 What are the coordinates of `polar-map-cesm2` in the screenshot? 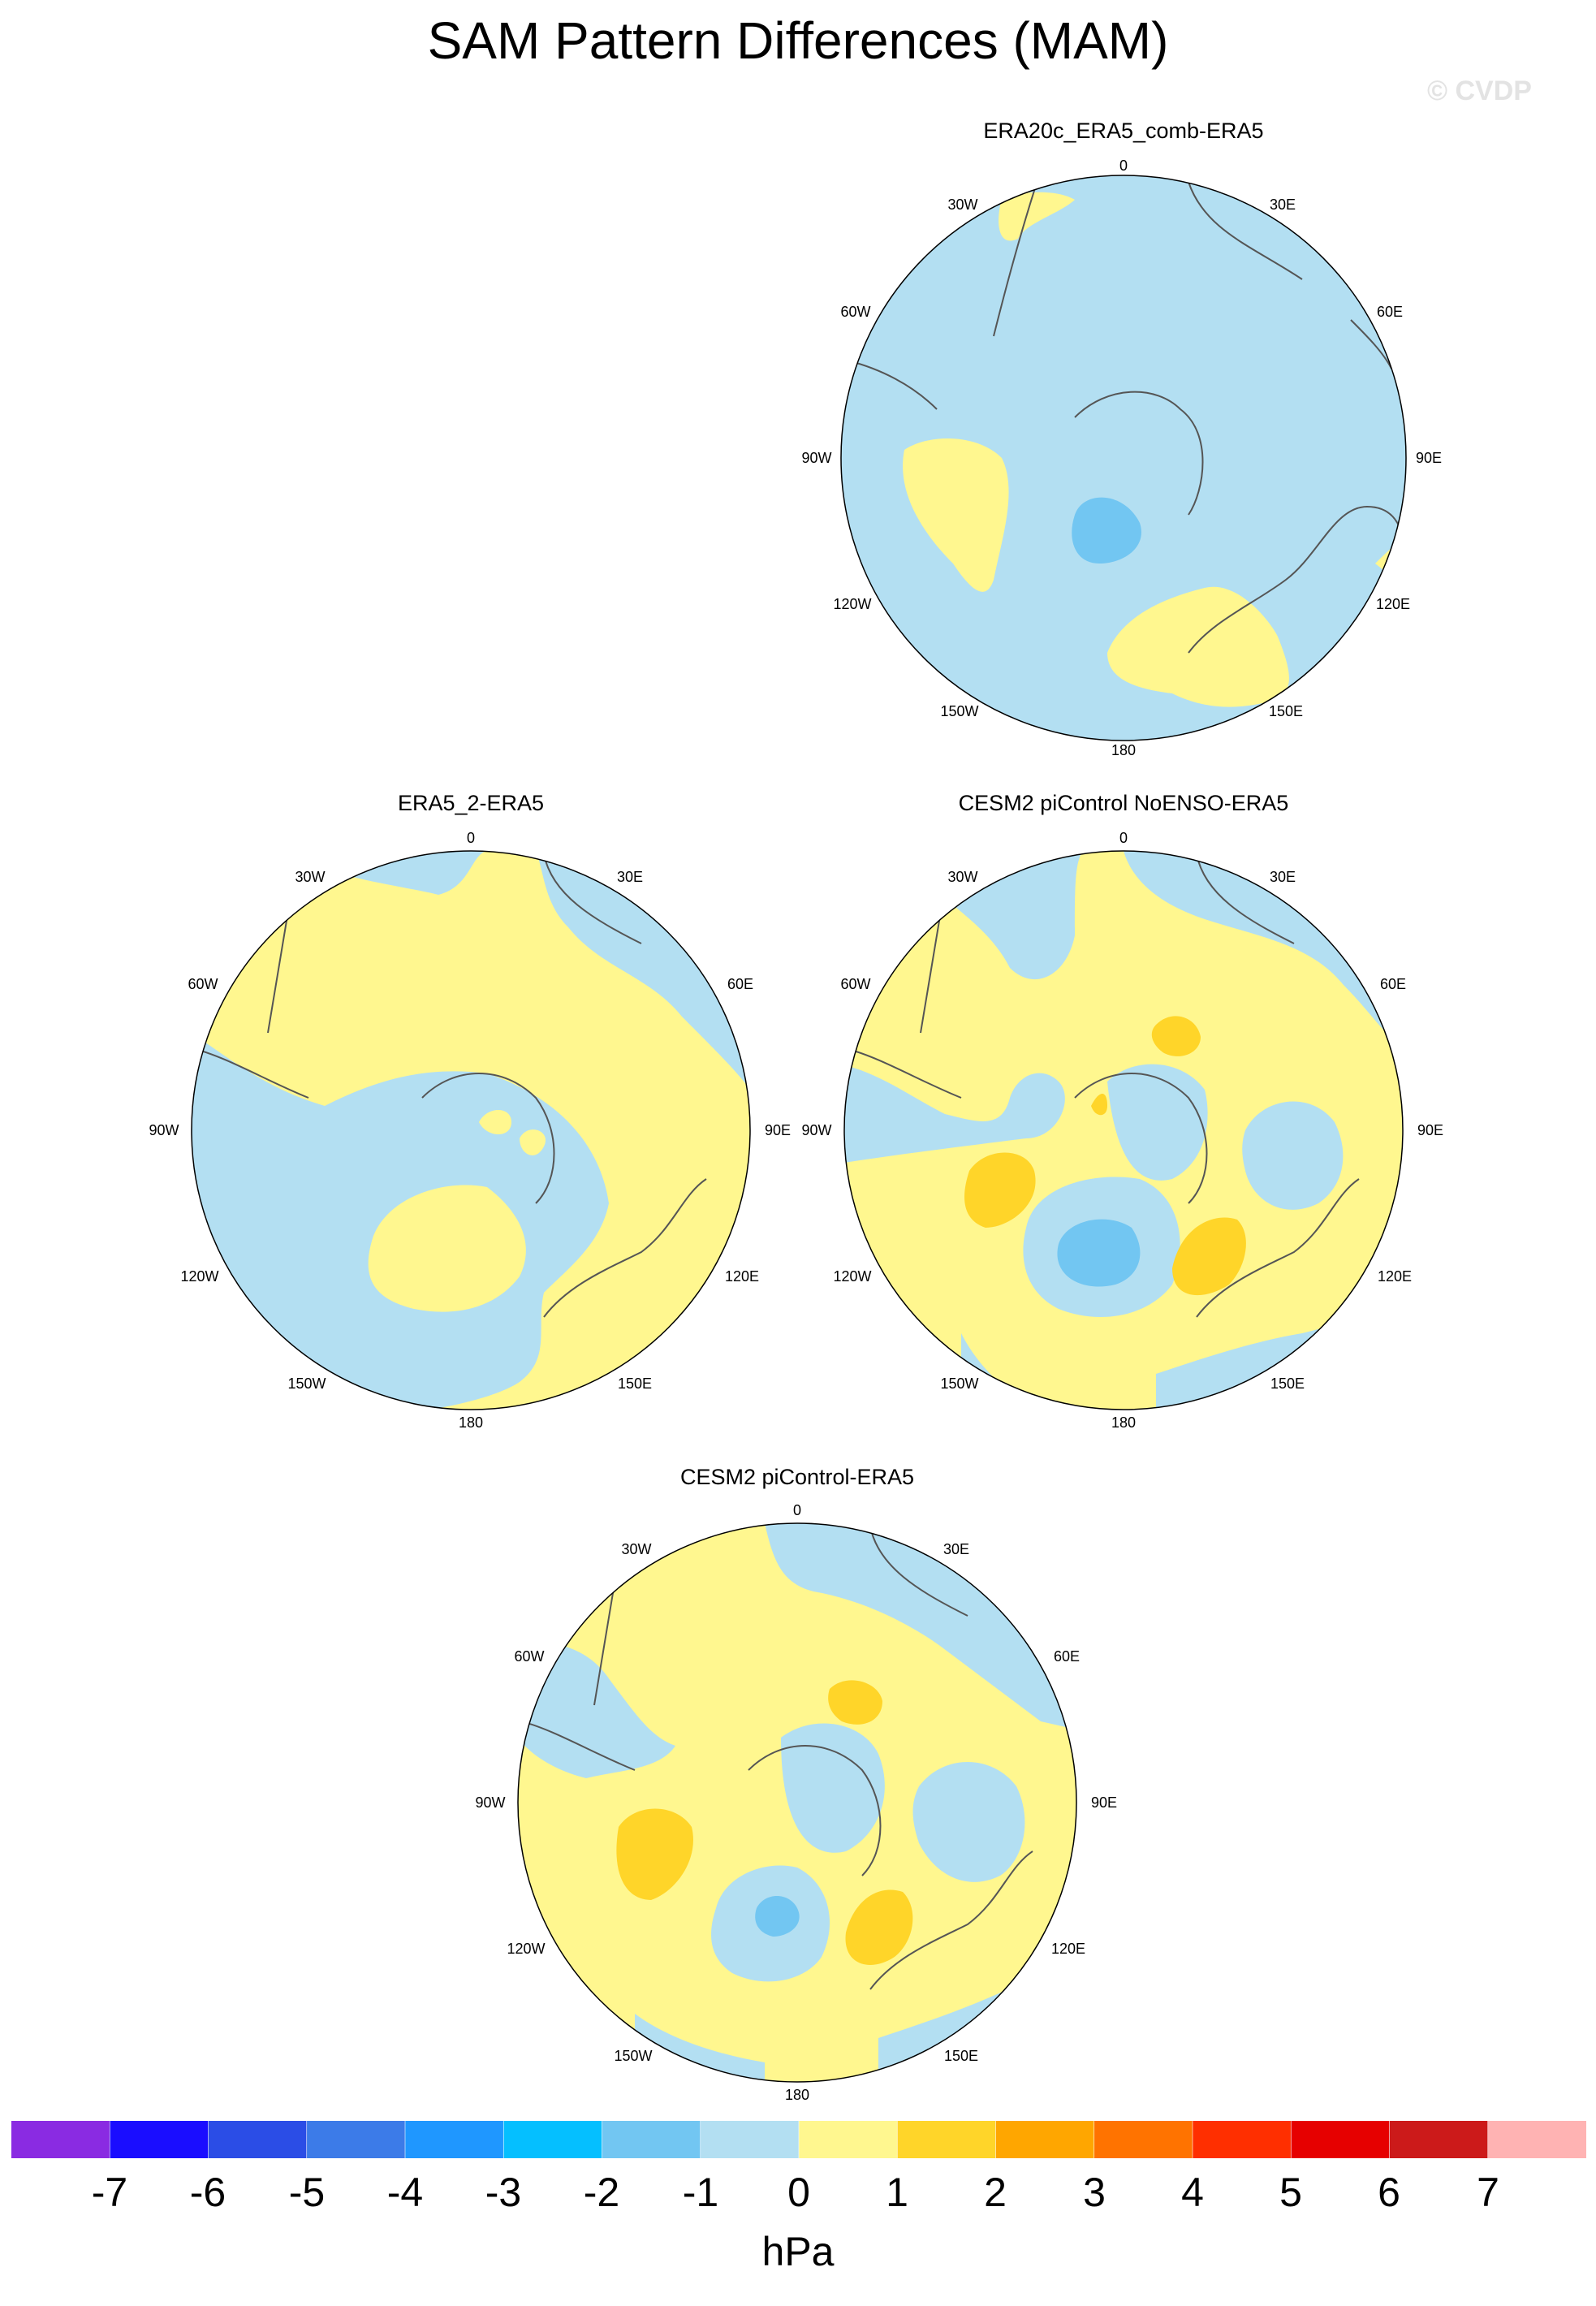 It's located at (797, 1802).